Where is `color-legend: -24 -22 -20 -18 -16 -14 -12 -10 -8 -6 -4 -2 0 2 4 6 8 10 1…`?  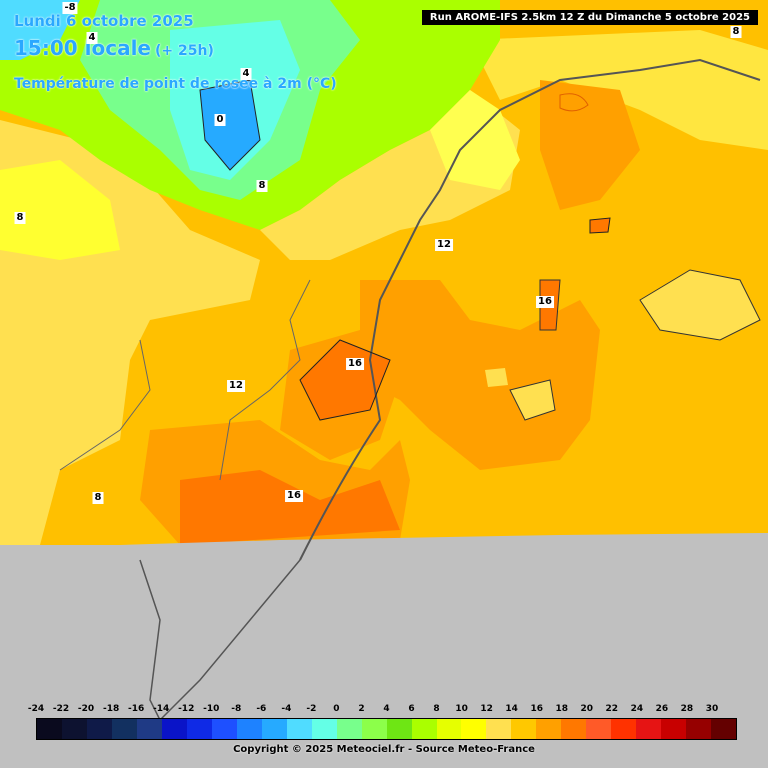
color-legend: -24 -22 -20 -18 -16 -14 -12 -10 -8 -6 -4 -2 0 2 4 6 8 10 1… is located at coordinates (382, 722).